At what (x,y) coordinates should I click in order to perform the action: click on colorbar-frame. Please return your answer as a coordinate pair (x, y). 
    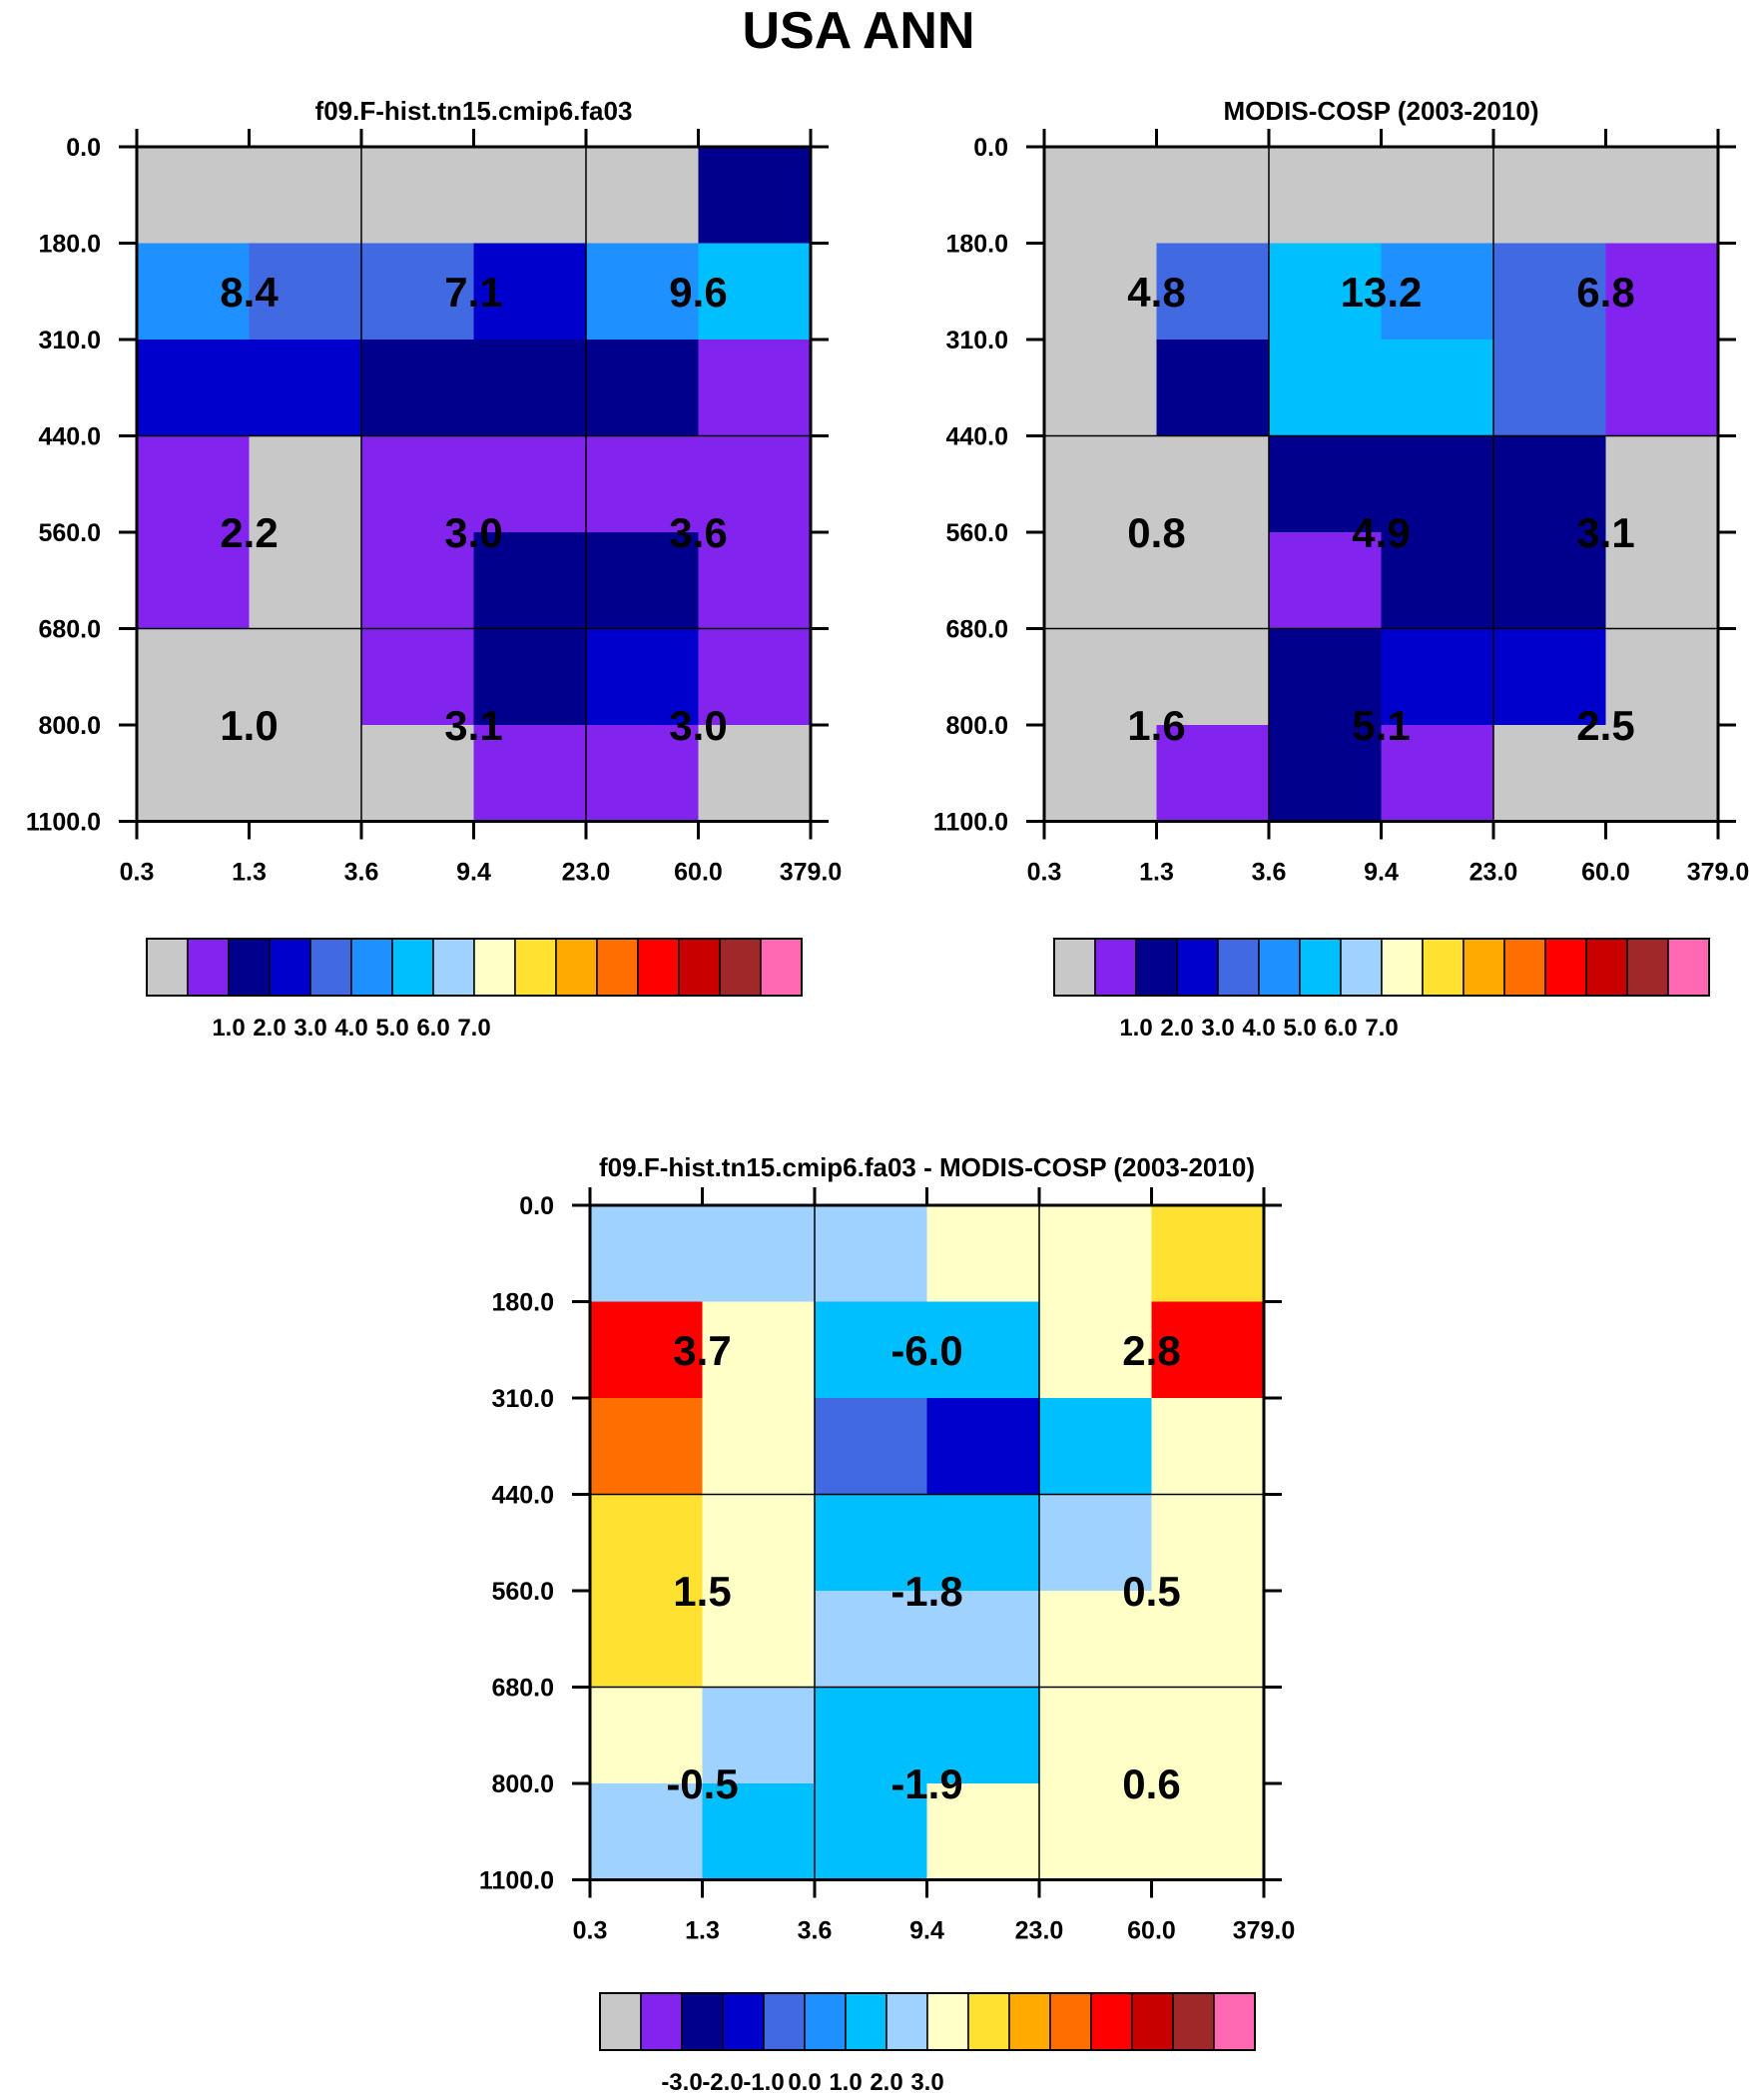
    Looking at the image, I should click on (1381, 967).